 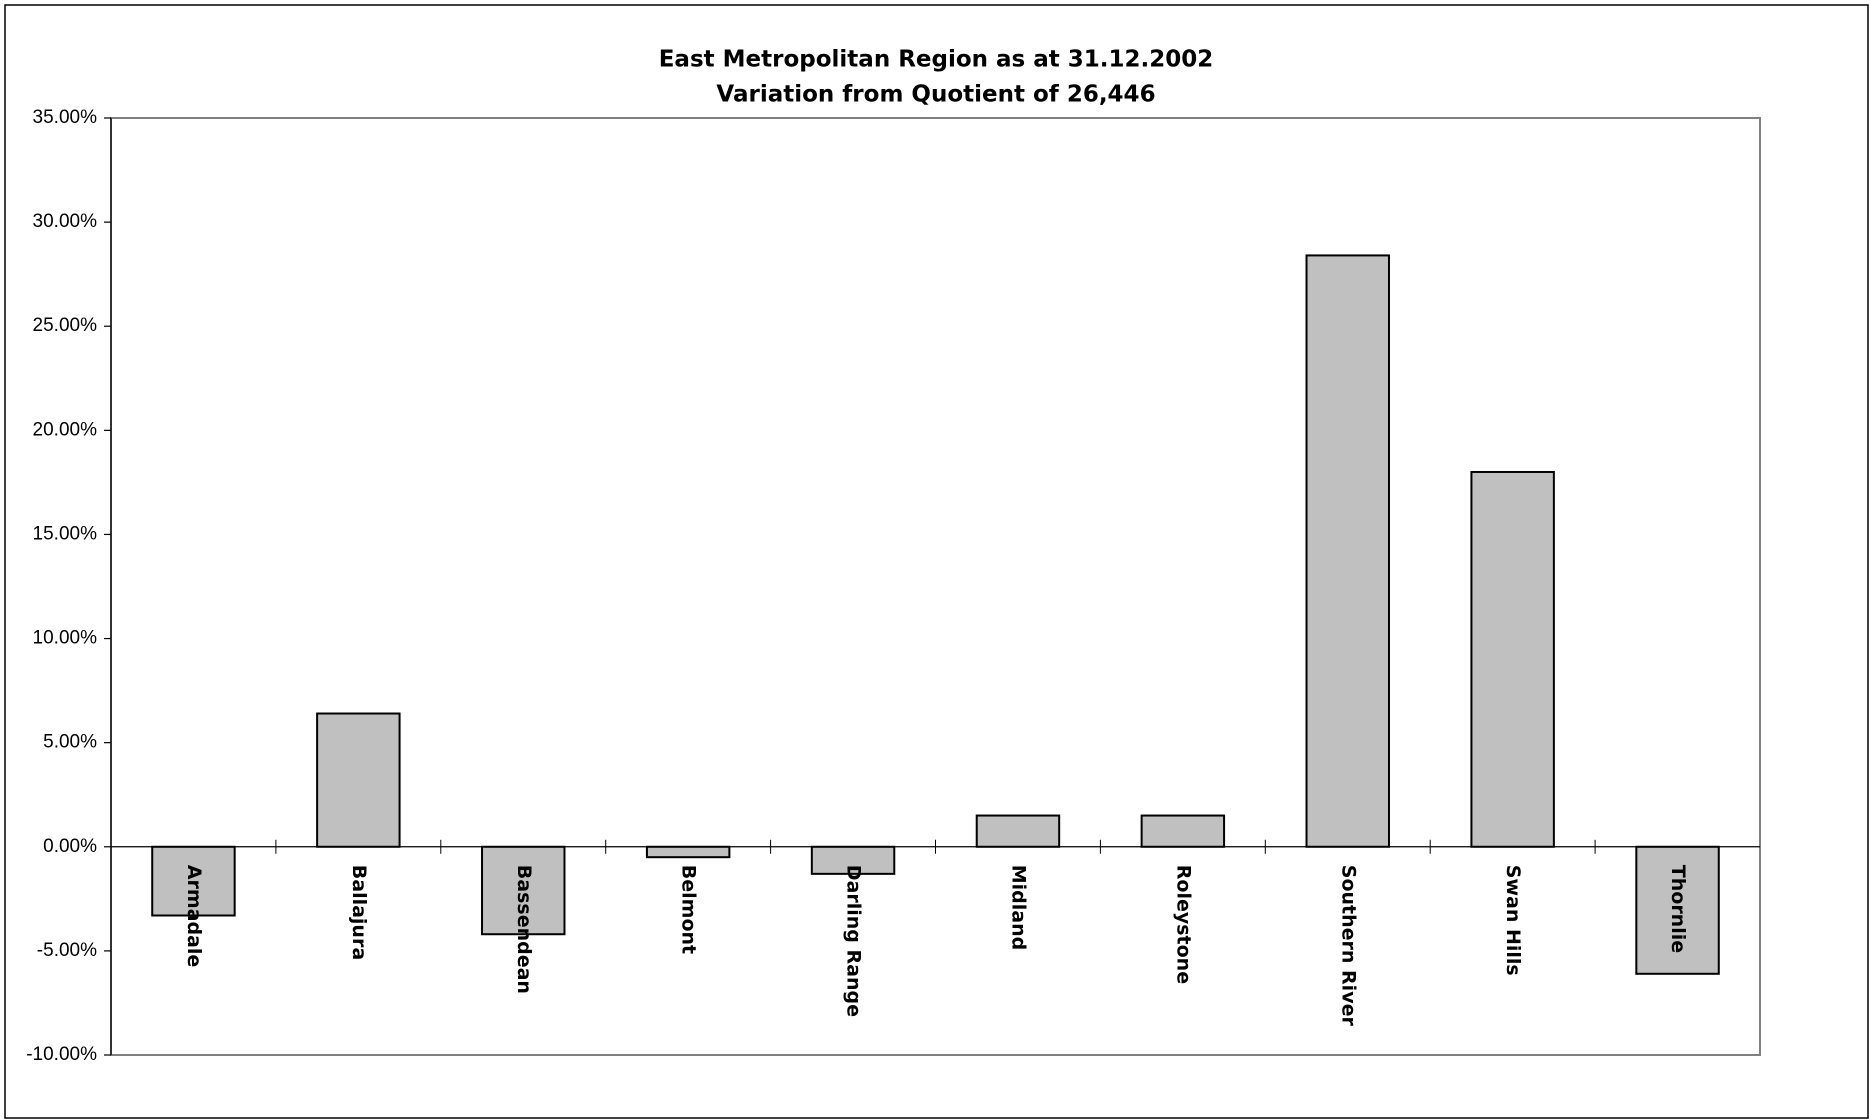 I want to click on y-tick-label: 5.00%, so click(x=70, y=742).